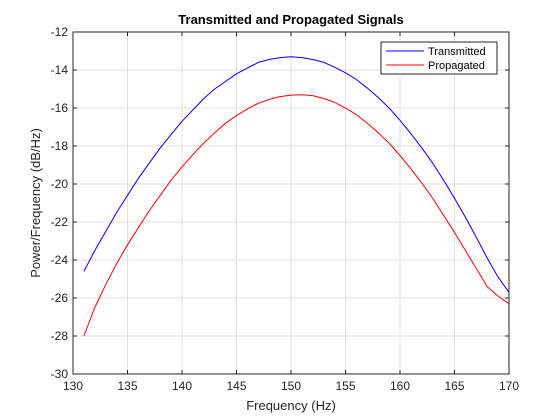  What do you see at coordinates (60, 146) in the screenshot?
I see `y-tick-label: -18` at bounding box center [60, 146].